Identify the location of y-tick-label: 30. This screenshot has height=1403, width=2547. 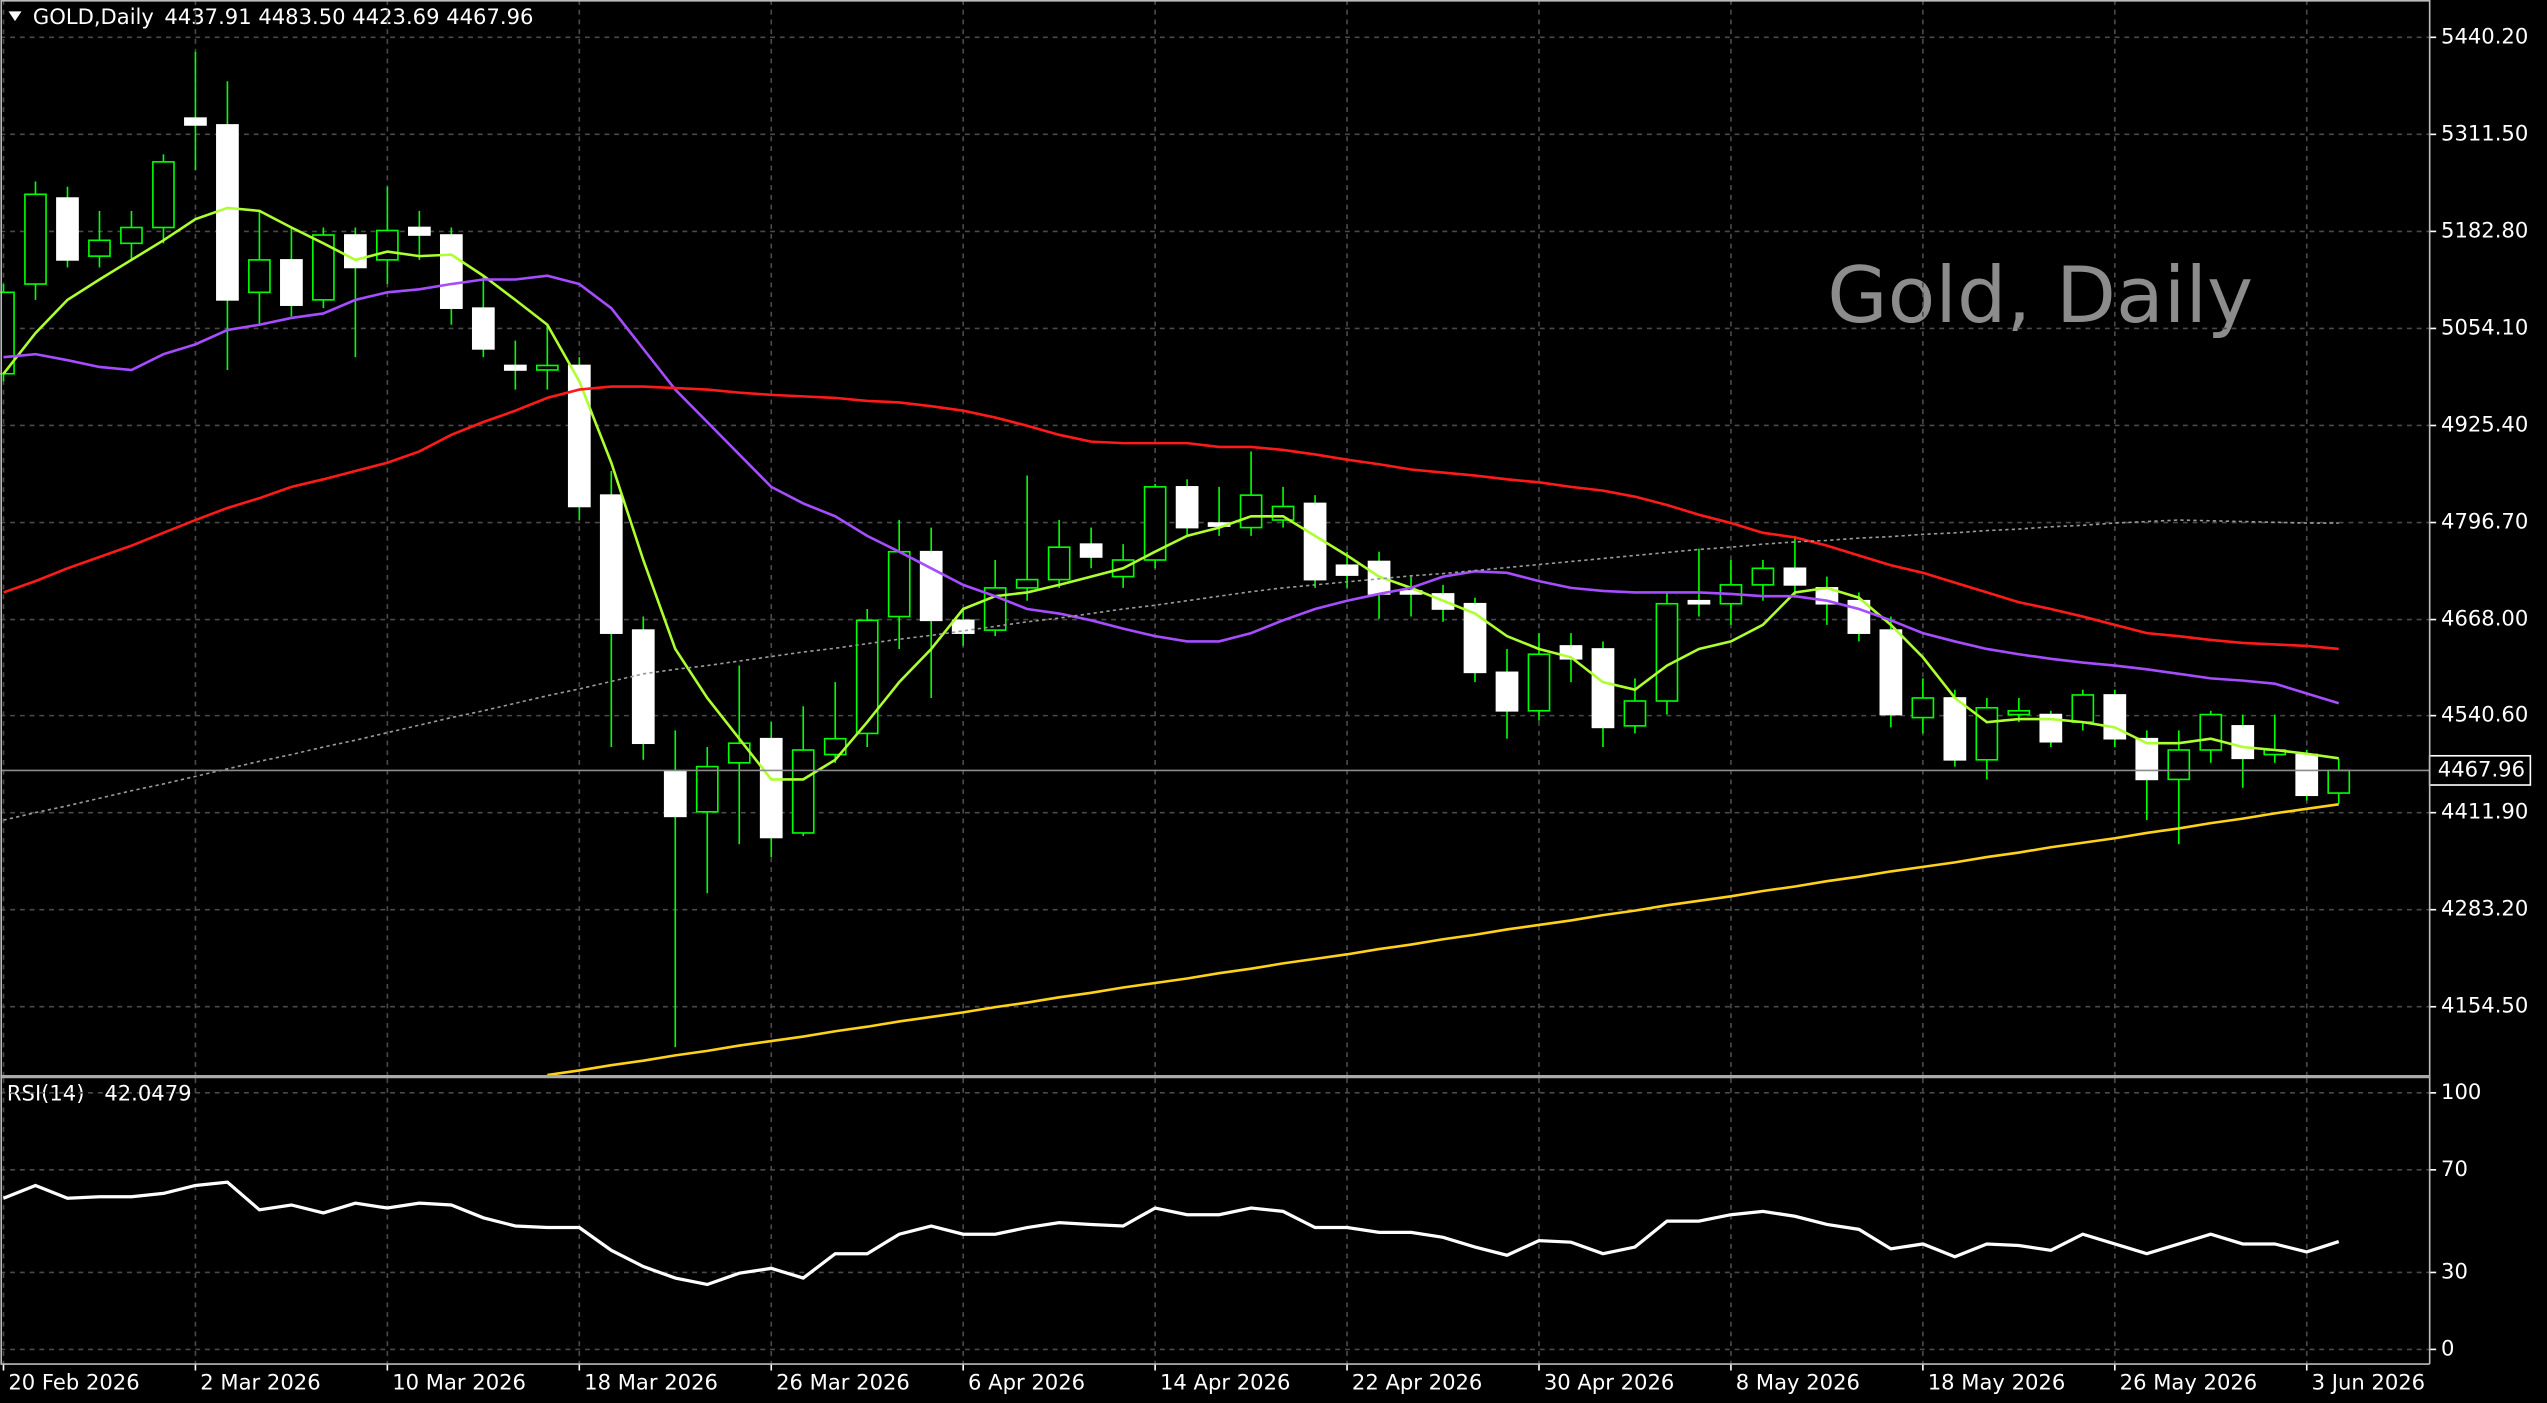
(2454, 1270).